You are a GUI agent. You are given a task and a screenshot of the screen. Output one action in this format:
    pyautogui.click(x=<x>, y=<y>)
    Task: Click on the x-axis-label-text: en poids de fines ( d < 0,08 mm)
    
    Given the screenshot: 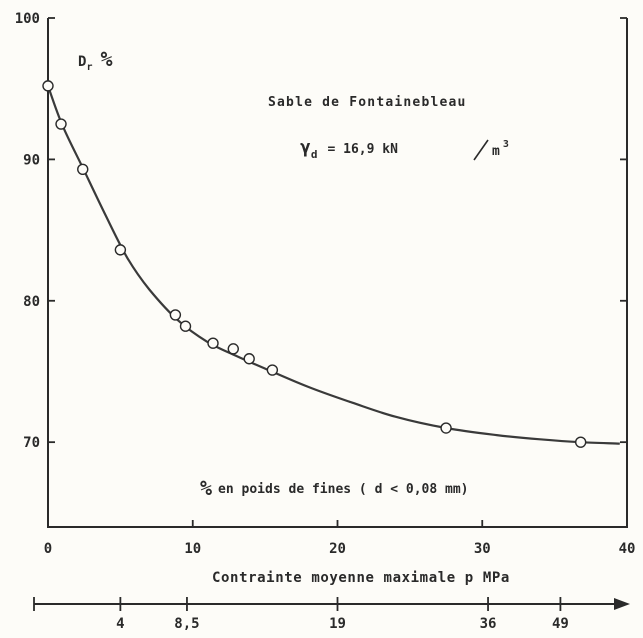 What is the action you would take?
    pyautogui.click(x=343, y=489)
    